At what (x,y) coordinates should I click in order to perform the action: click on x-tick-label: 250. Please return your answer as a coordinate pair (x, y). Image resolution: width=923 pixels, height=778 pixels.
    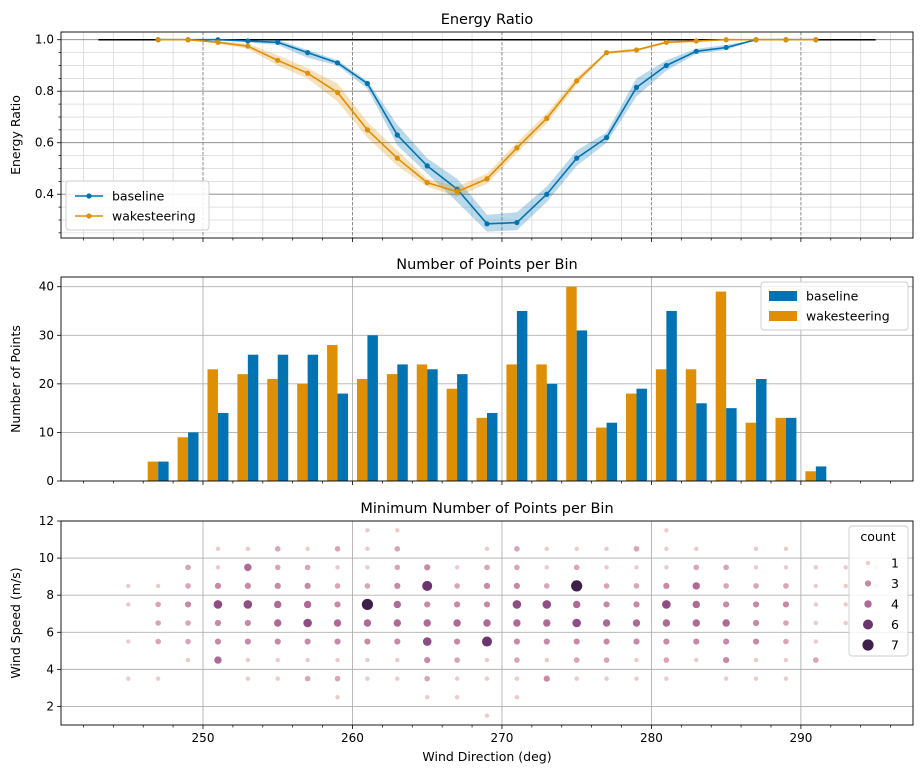
    Looking at the image, I should click on (203, 738).